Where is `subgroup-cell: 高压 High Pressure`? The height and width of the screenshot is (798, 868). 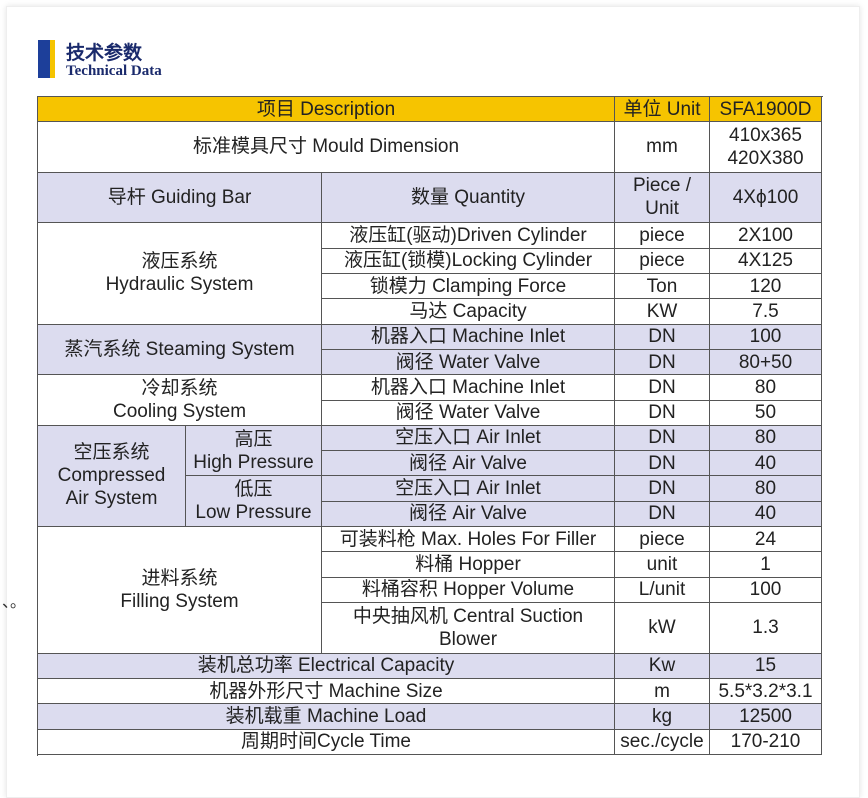 subgroup-cell: 高压 High Pressure is located at coordinates (254, 451).